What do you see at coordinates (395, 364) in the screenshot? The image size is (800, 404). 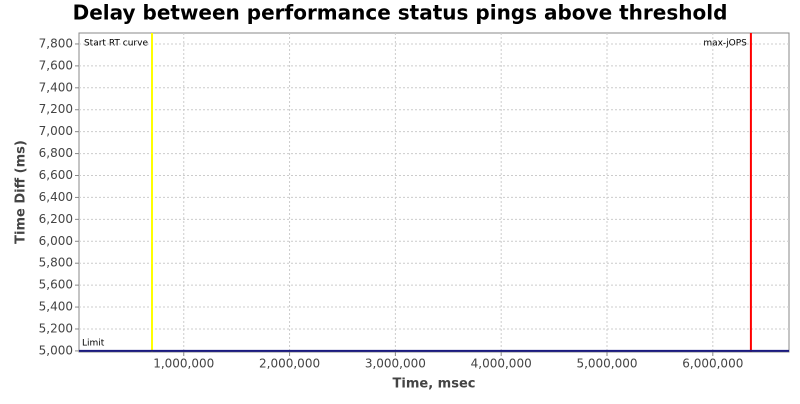 I see `x-tick-label: 3,000,000` at bounding box center [395, 364].